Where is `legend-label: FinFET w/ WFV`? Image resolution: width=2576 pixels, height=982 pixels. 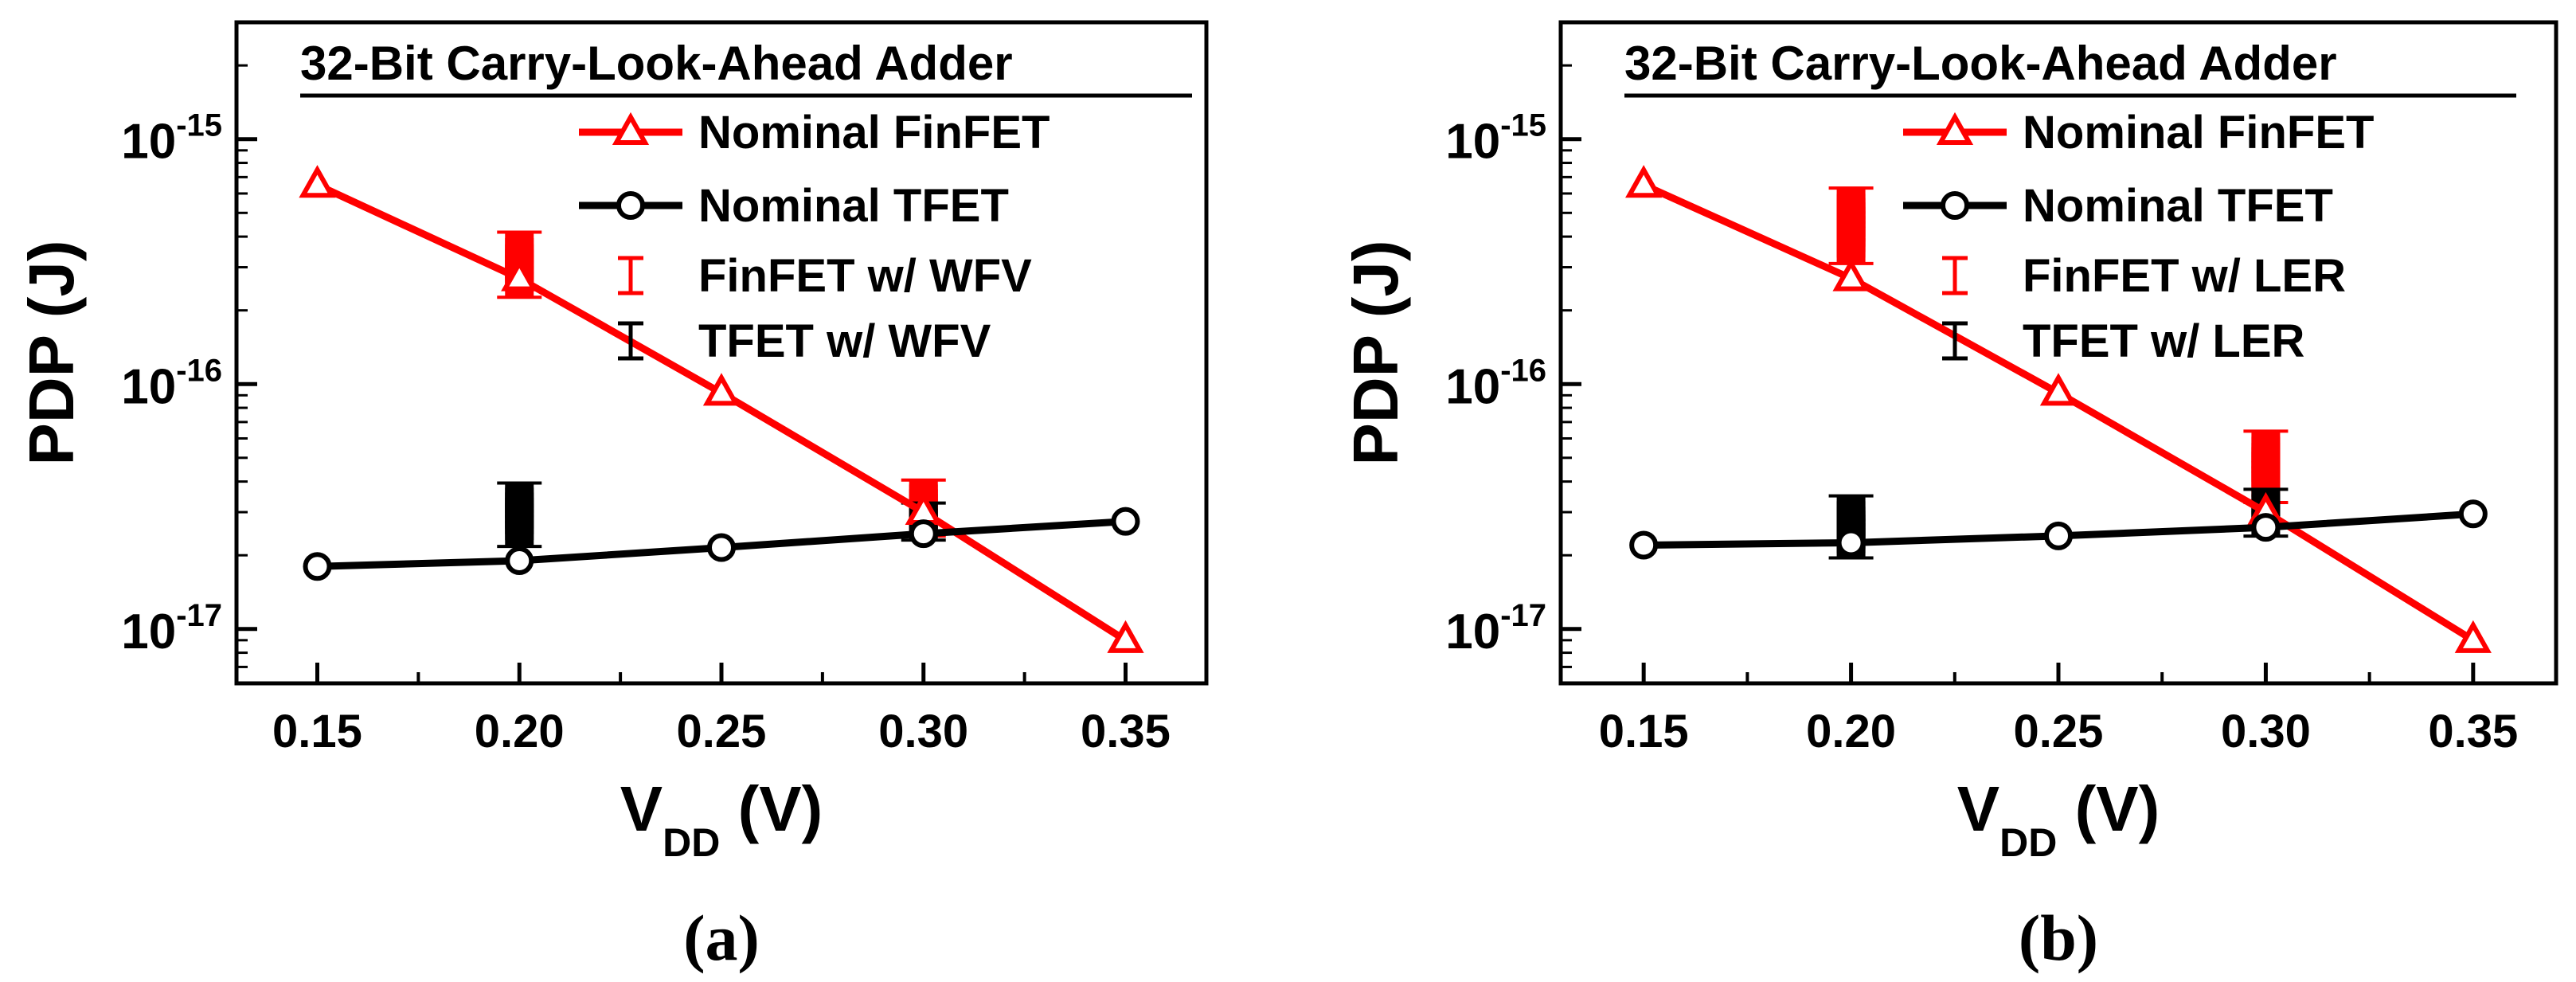 legend-label: FinFET w/ WFV is located at coordinates (865, 276).